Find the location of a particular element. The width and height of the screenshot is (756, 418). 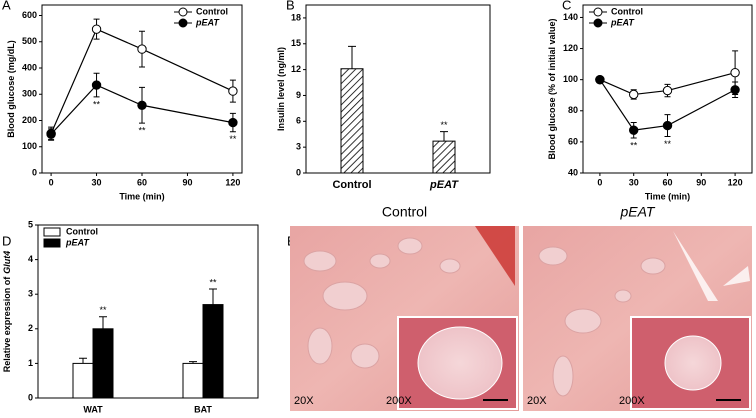

y-tick-label: 9 is located at coordinates (298, 95).